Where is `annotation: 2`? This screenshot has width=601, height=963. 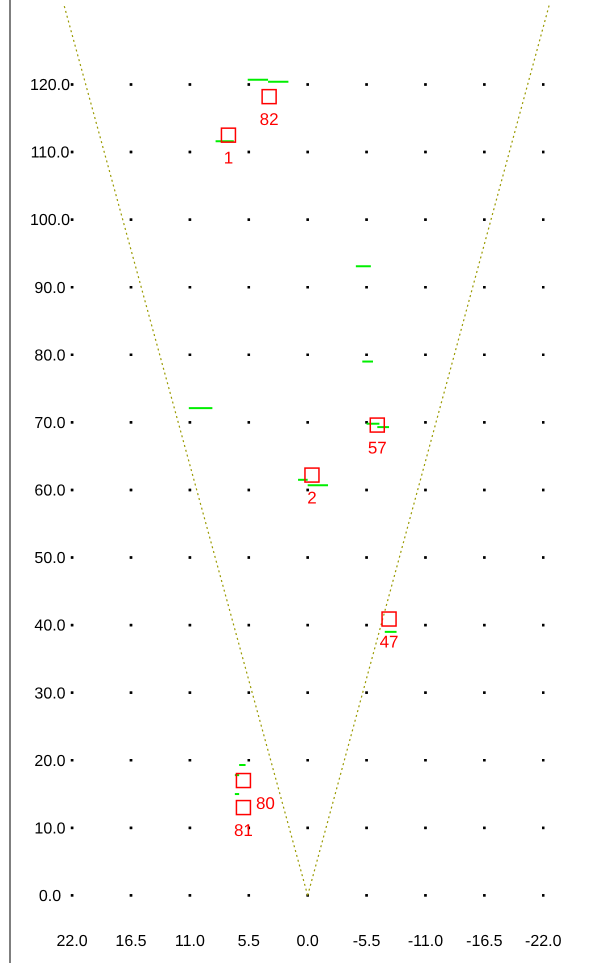 annotation: 2 is located at coordinates (312, 498).